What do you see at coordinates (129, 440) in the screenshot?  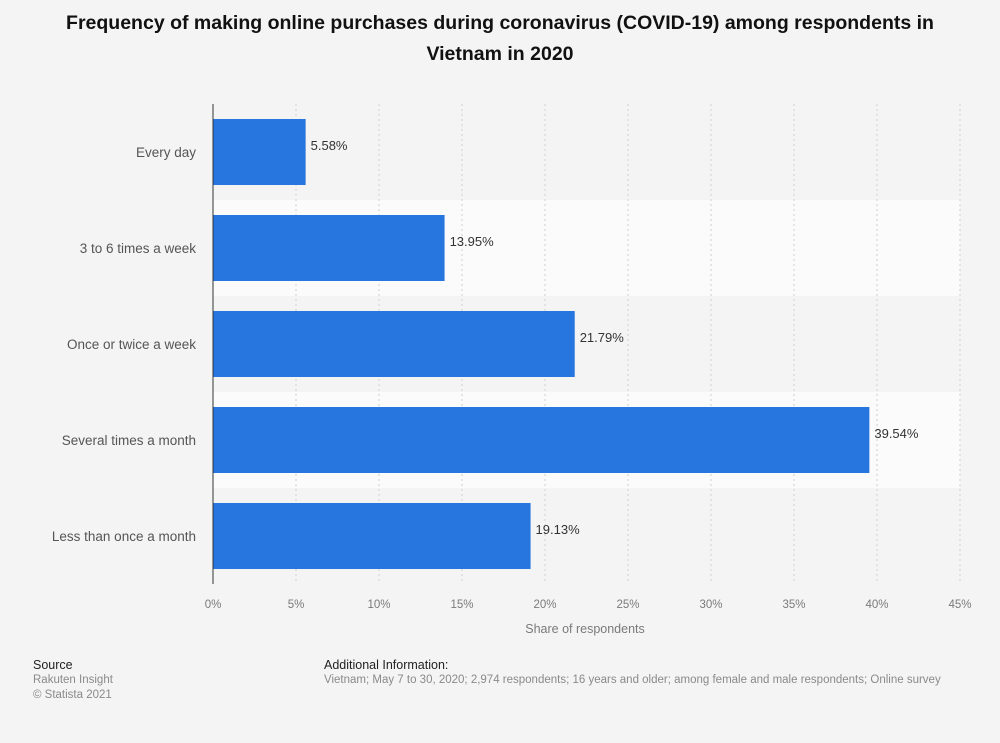 I see `category-label: Several times a month` at bounding box center [129, 440].